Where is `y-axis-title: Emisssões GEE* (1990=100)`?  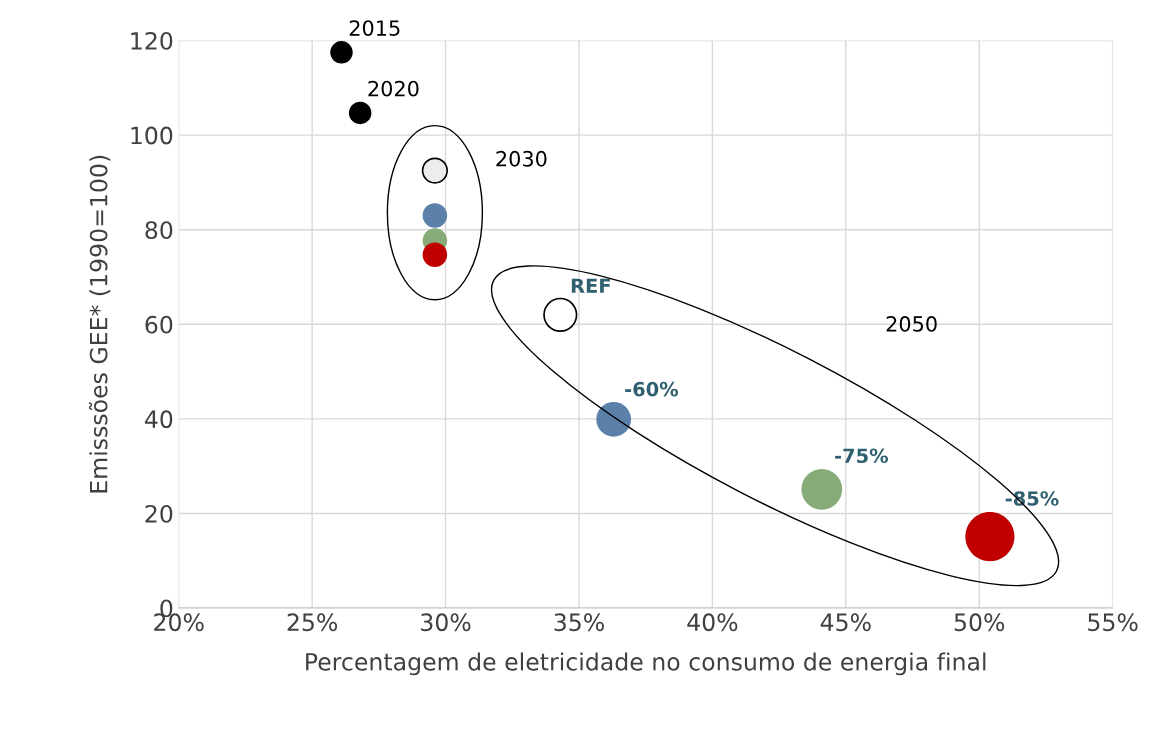
y-axis-title: Emisssões GEE* (1990=100) is located at coordinates (99, 324).